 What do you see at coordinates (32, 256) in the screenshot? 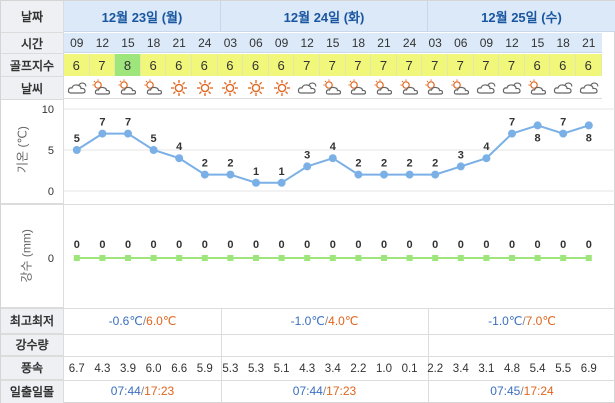
I see `precip-chart-label-cell` at bounding box center [32, 256].